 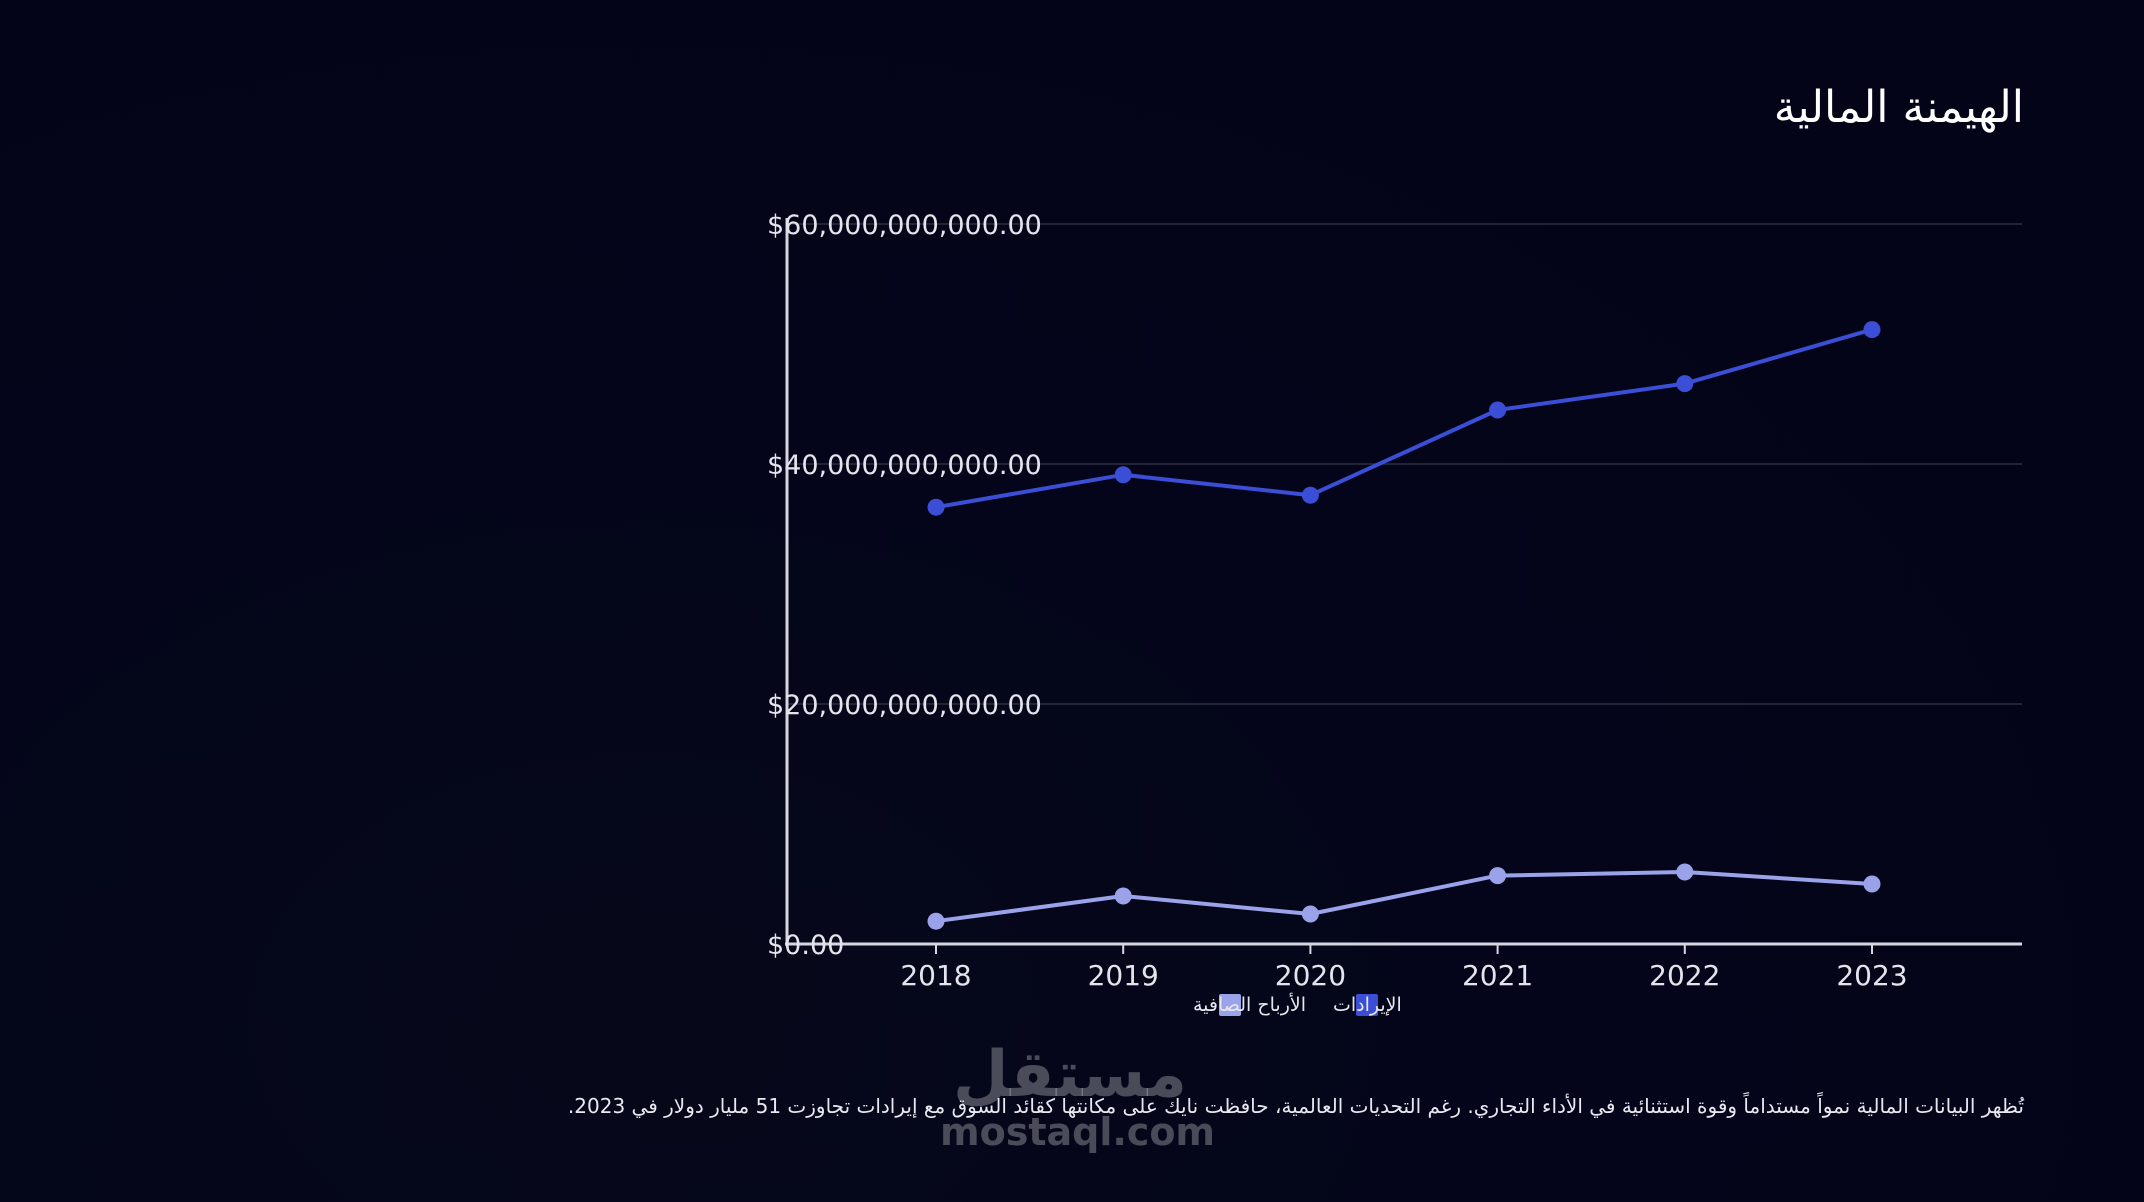 I want to click on page-title: الهيمنة المالية, so click(x=1898, y=107).